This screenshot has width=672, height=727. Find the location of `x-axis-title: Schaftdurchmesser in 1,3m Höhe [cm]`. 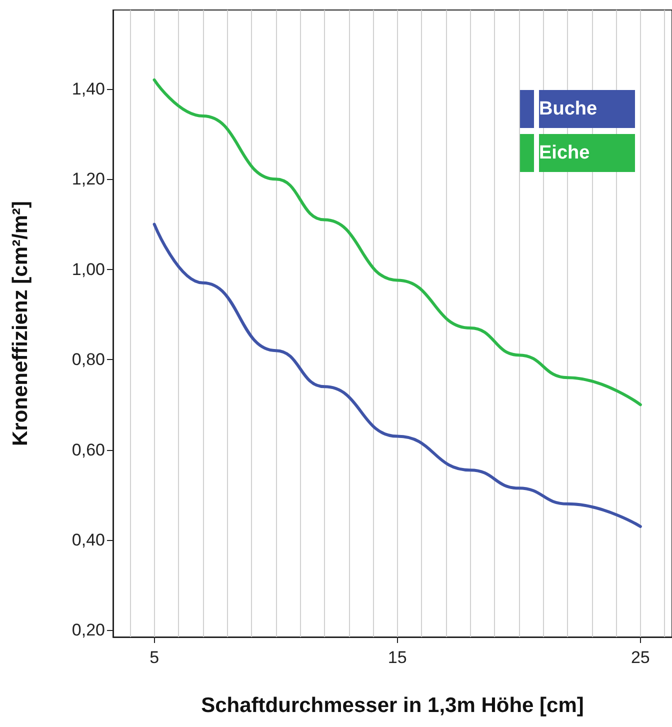

x-axis-title: Schaftdurchmesser in 1,3m Höhe [cm] is located at coordinates (392, 705).